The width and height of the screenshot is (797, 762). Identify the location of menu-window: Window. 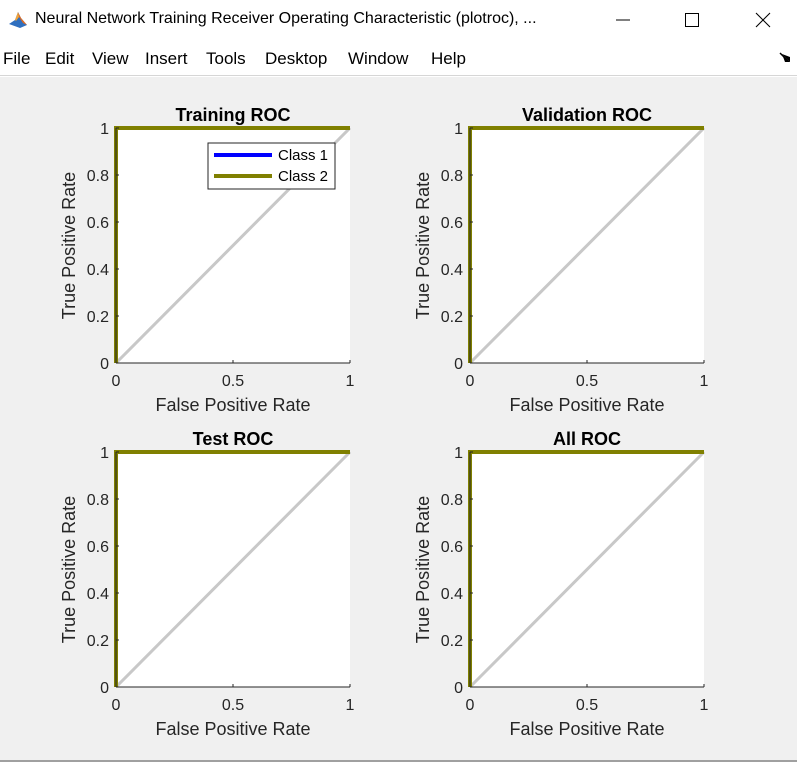
(378, 58).